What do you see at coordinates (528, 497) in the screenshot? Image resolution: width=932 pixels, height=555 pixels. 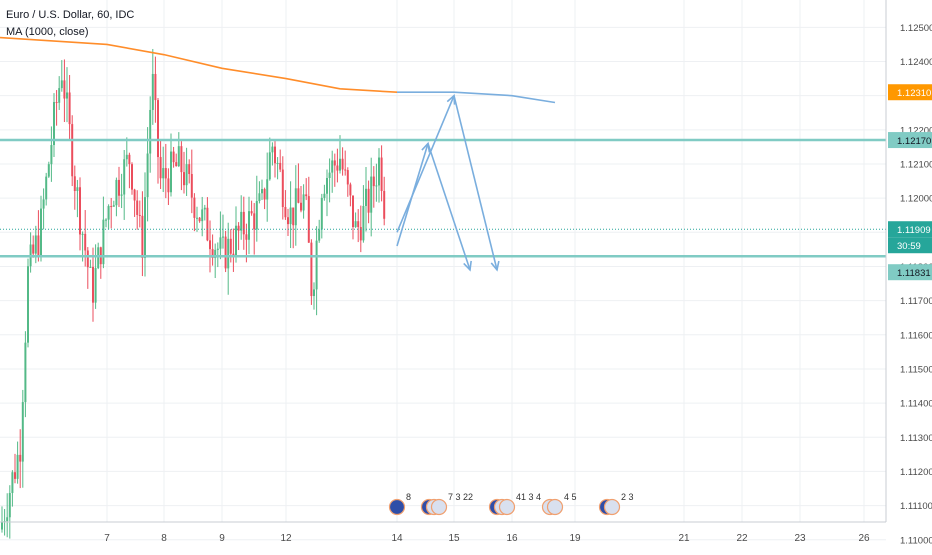 I see `event-count: 41 3 4` at bounding box center [528, 497].